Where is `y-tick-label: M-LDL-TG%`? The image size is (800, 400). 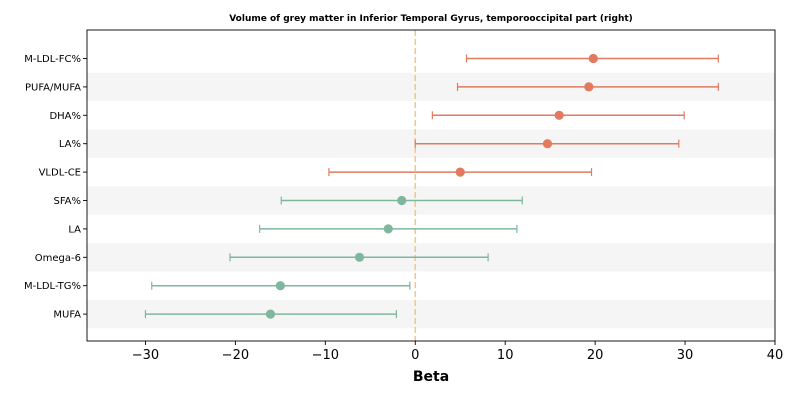
y-tick-label: M-LDL-TG% is located at coordinates (52, 286).